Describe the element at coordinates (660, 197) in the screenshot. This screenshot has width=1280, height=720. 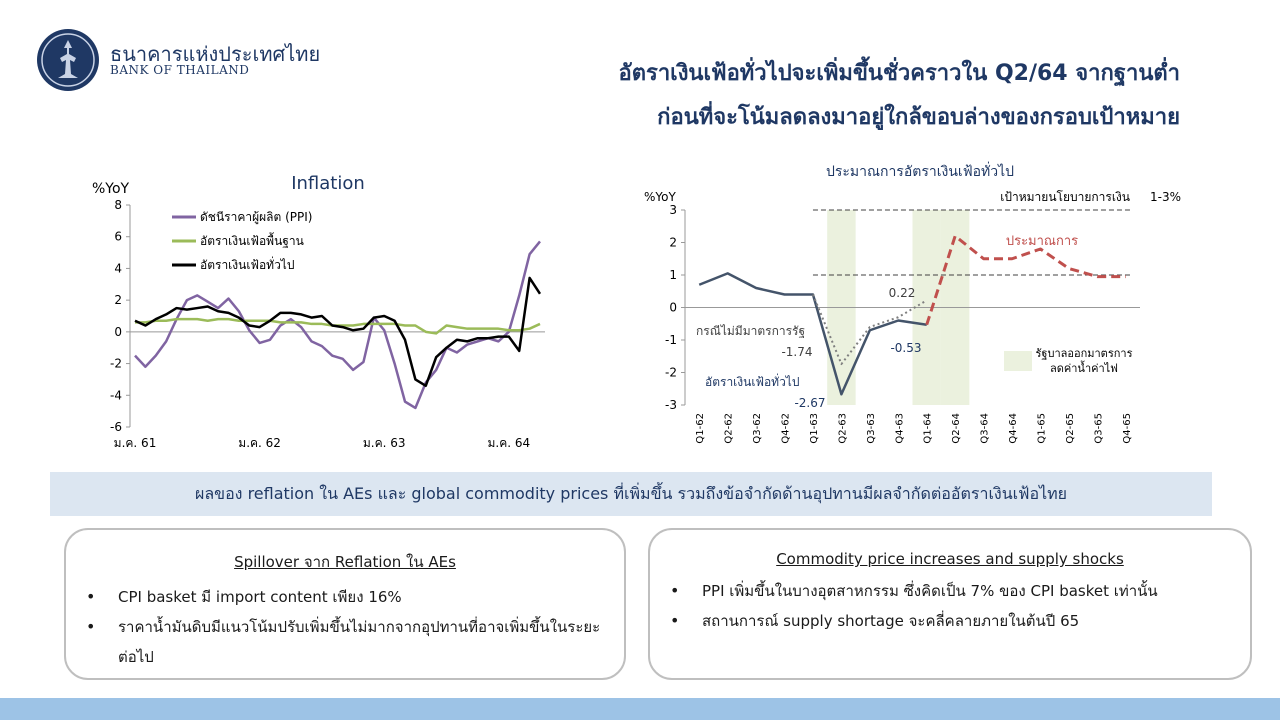
I see `chart2-ylabel: %YoY` at that location.